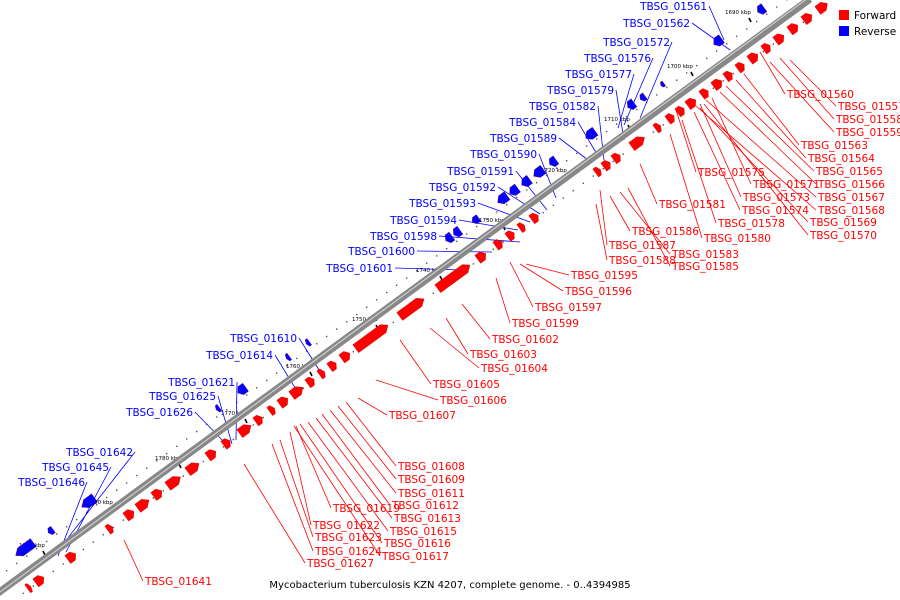  What do you see at coordinates (598, 292) in the screenshot?
I see `gene-label: TBSG_01596` at bounding box center [598, 292].